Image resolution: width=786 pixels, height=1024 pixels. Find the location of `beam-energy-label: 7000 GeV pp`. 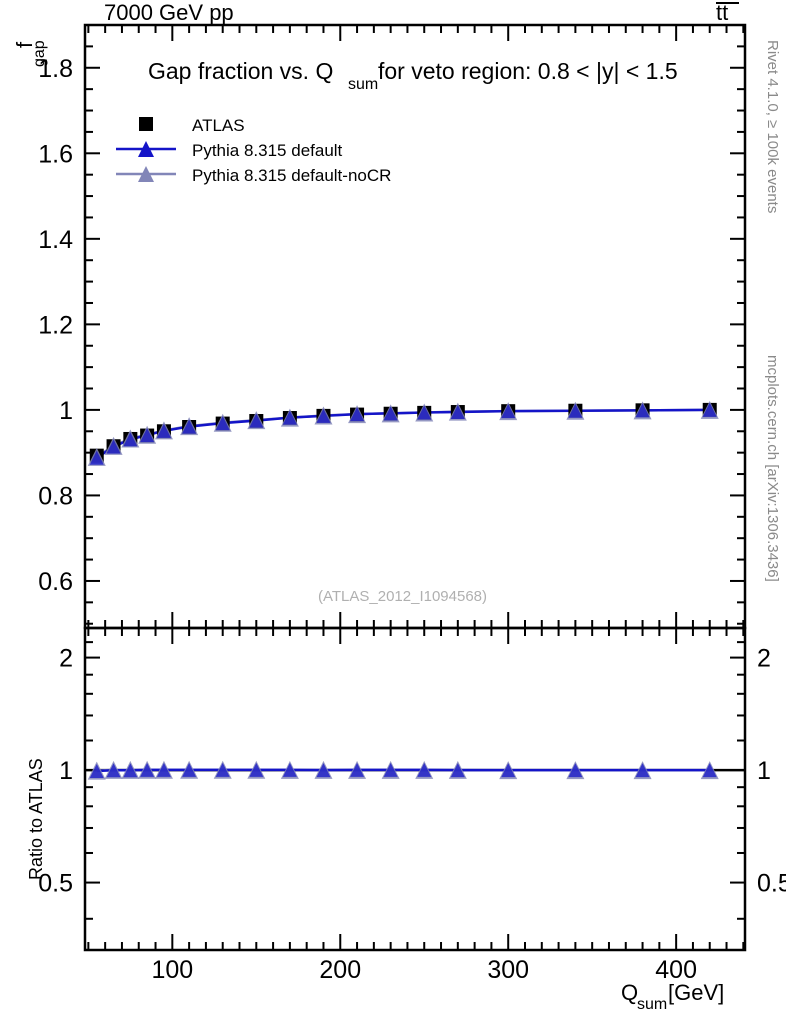

beam-energy-label: 7000 GeV pp is located at coordinates (169, 12).